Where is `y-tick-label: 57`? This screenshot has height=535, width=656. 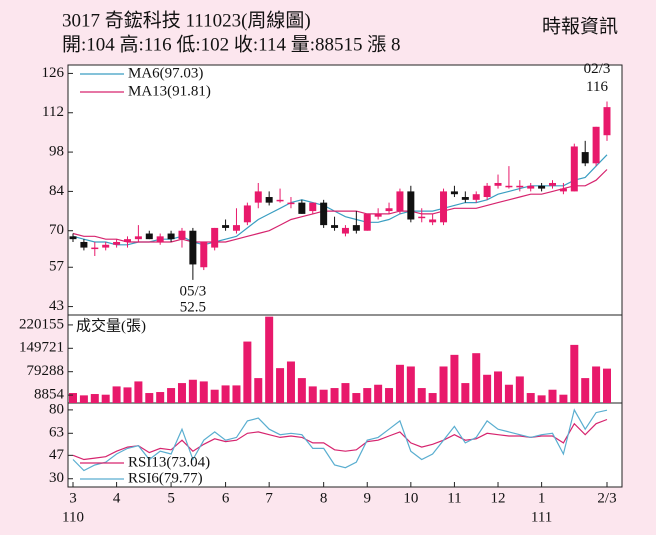
y-tick-label: 57 is located at coordinates (57, 267).